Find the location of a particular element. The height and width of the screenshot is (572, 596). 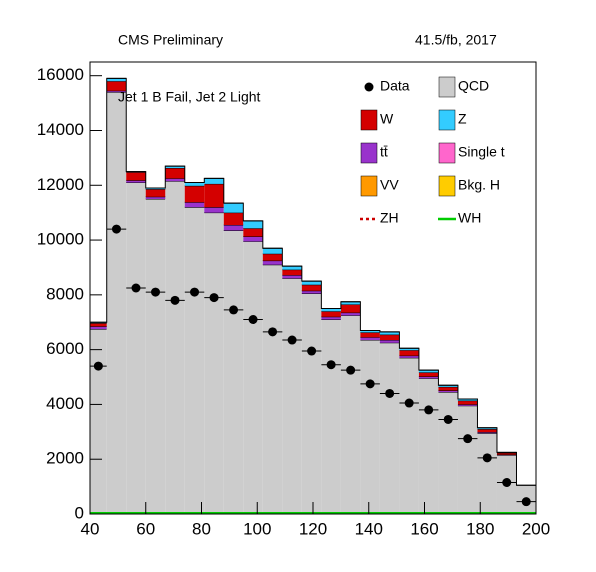

x-tick-label: 60 is located at coordinates (145, 528).